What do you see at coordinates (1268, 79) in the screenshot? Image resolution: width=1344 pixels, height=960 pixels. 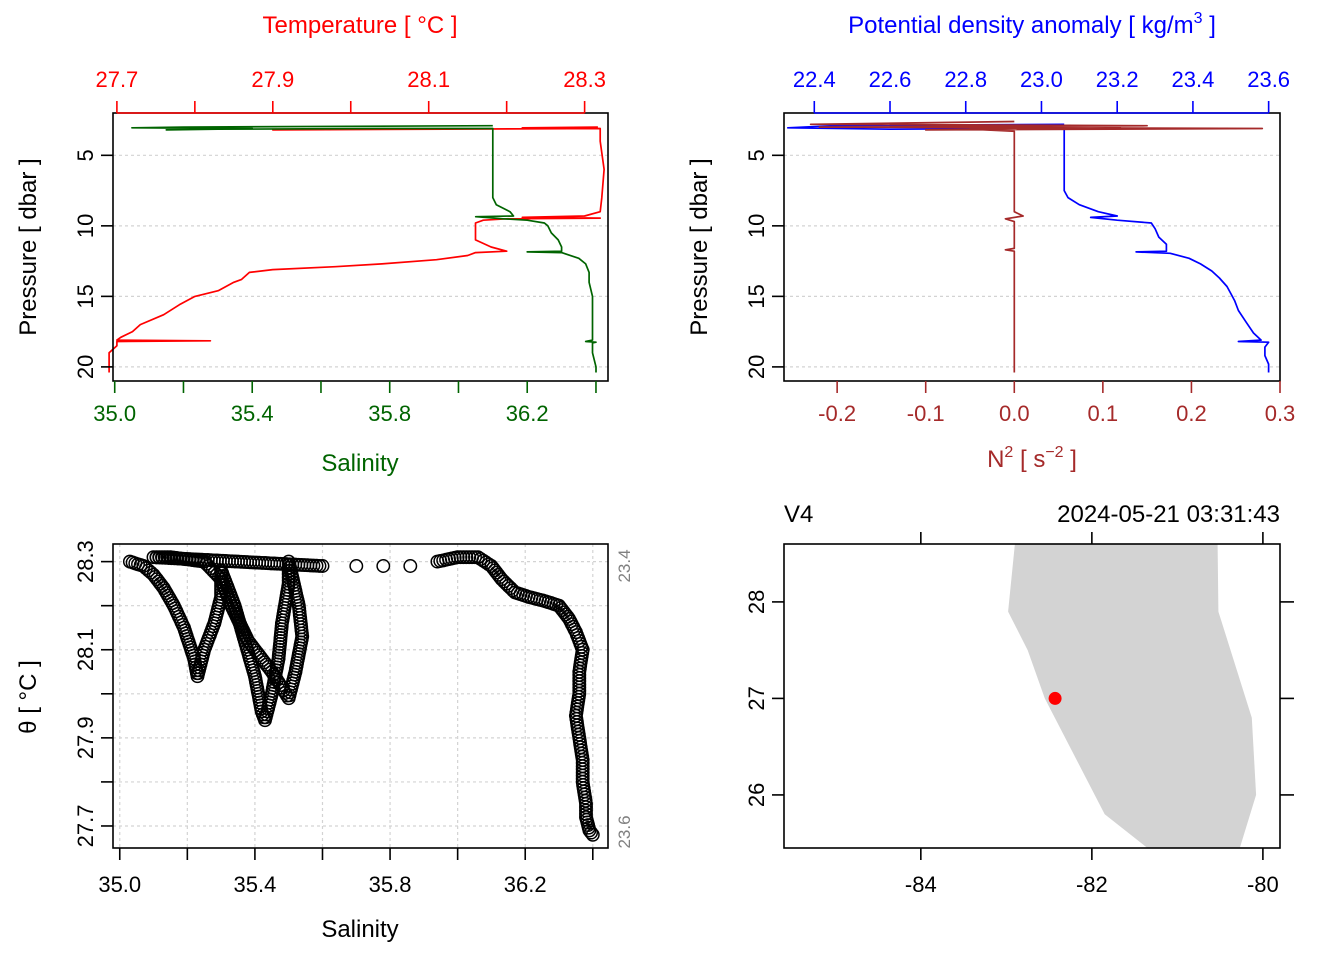 I see `p2-top-tick-label: 23.6` at bounding box center [1268, 79].